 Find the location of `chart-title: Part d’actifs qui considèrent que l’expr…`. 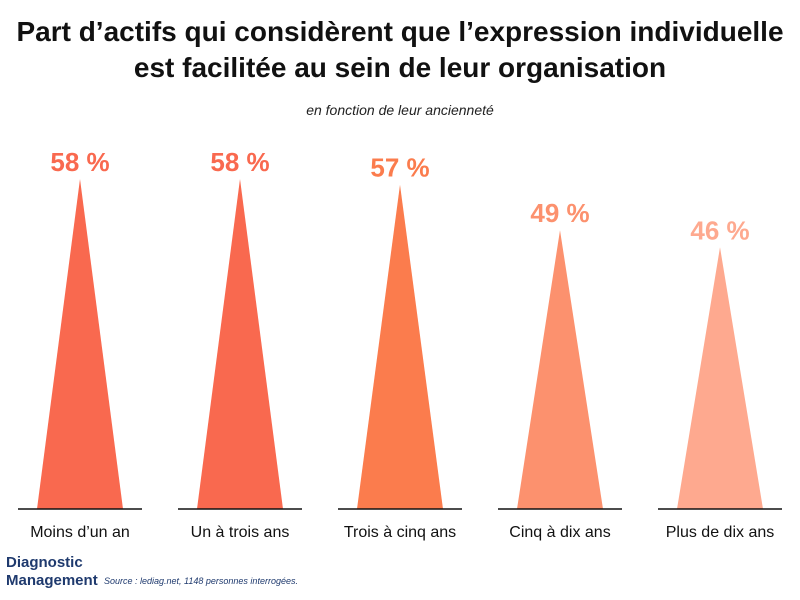

chart-title: Part d’actifs qui considèrent que l’expr… is located at coordinates (400, 50).